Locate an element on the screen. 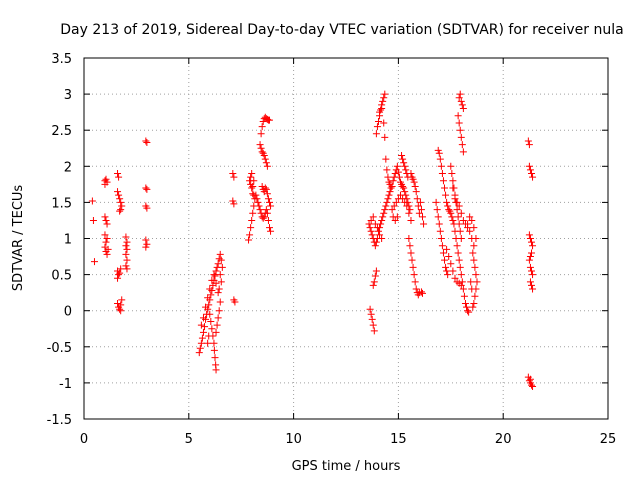 This screenshot has height=480, width=640. y-axis-label: SDTVAR / TECUs is located at coordinates (18, 238).